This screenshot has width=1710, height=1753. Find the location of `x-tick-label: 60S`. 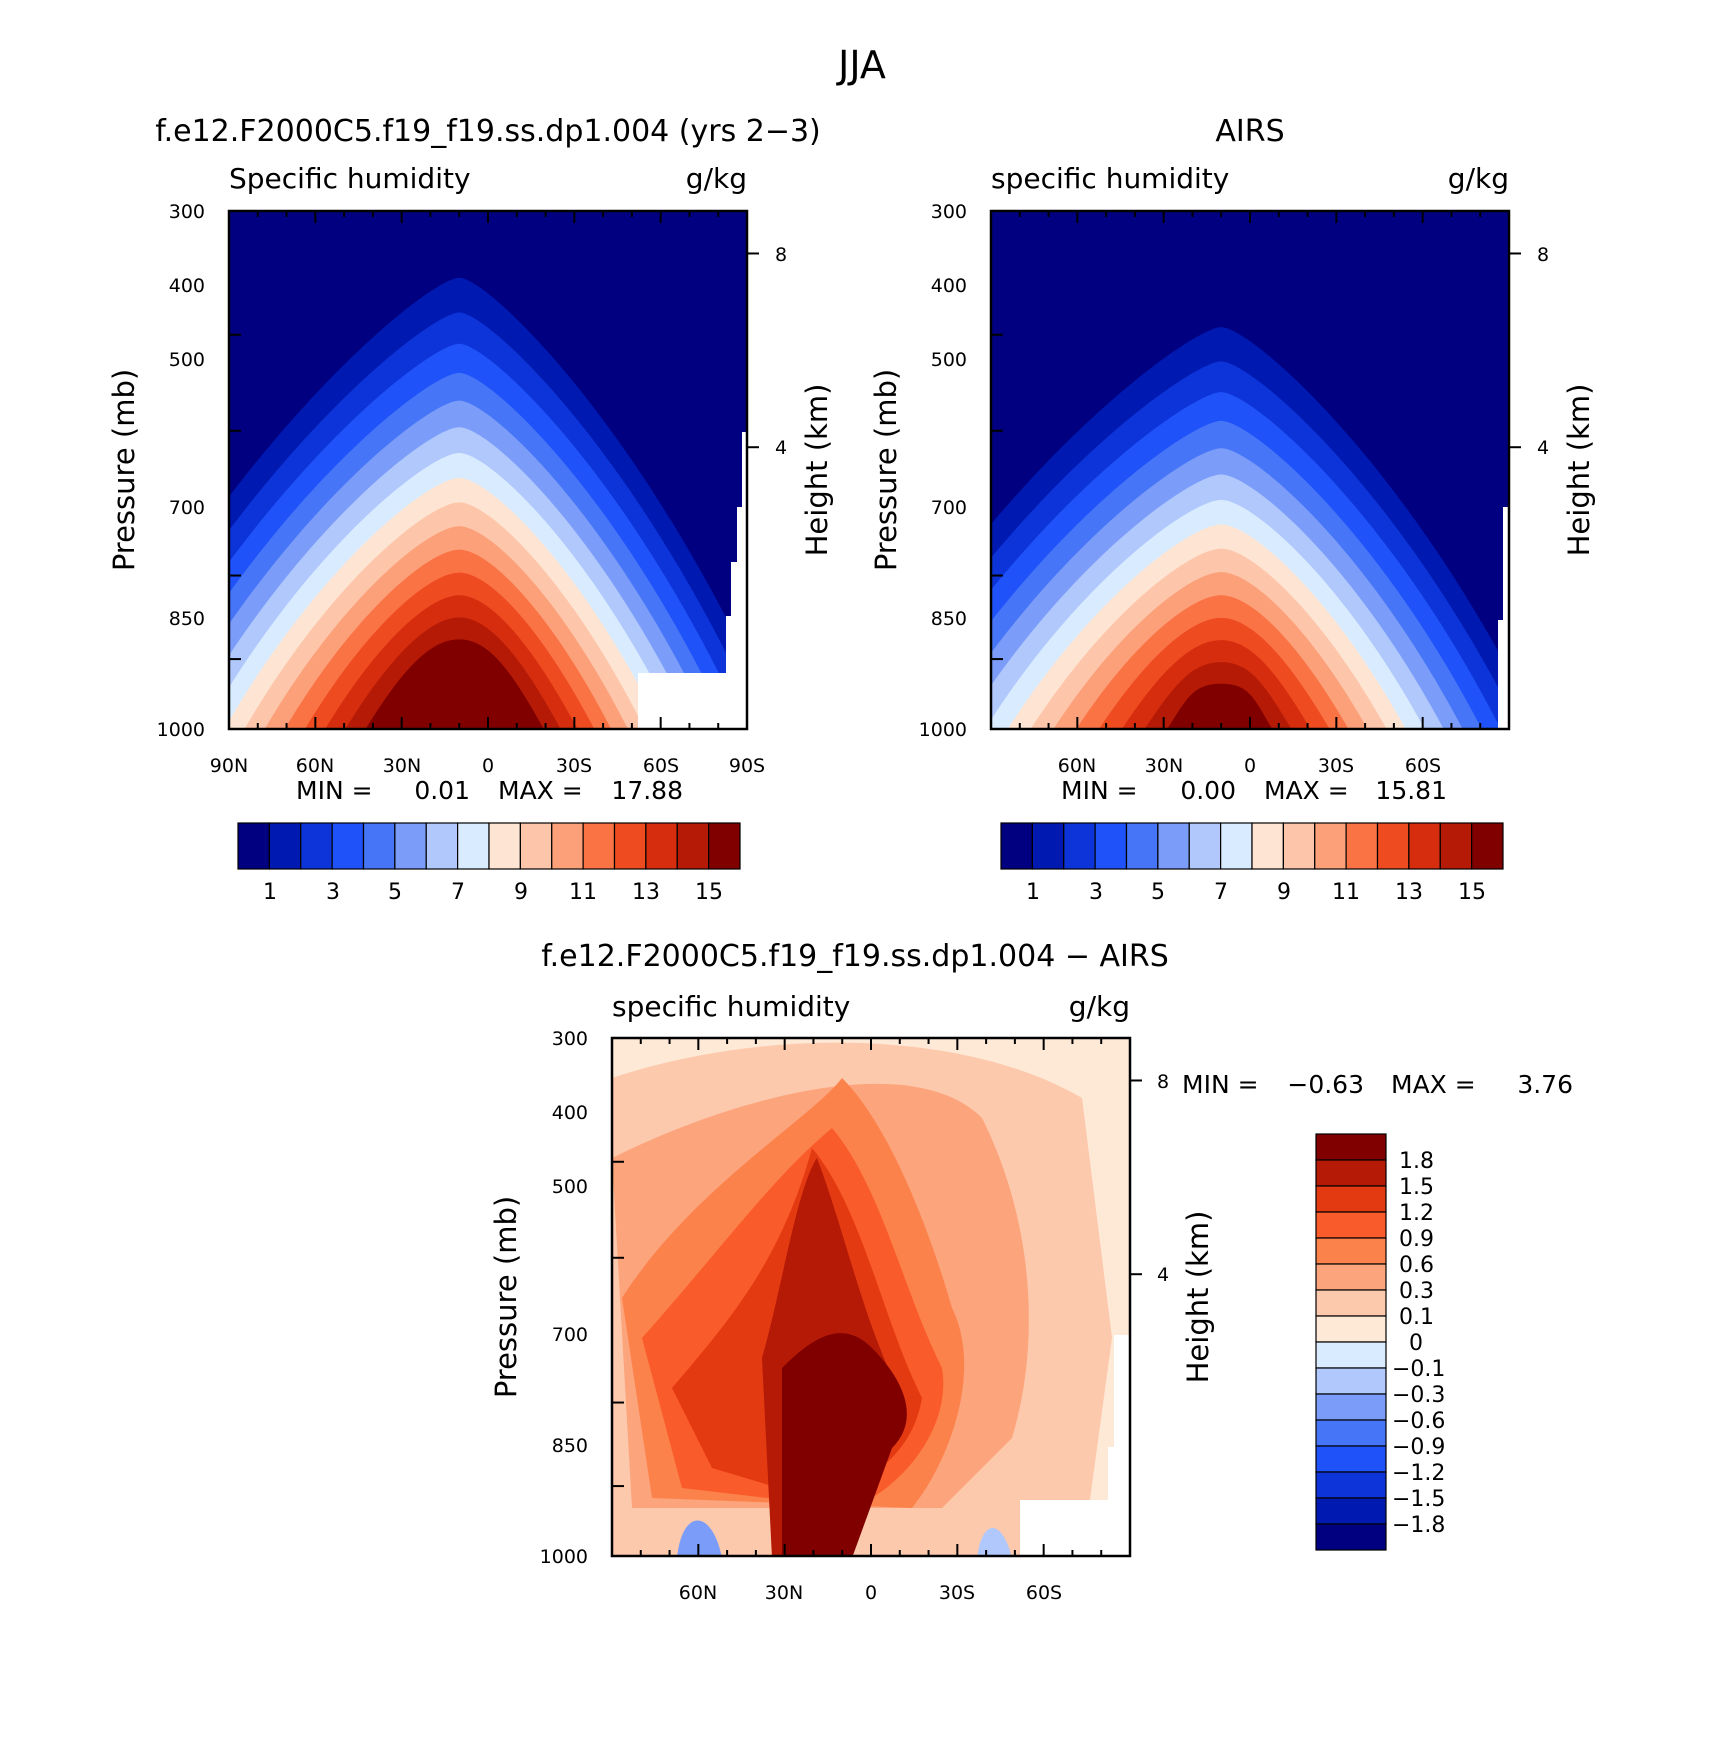

x-tick-label: 60S is located at coordinates (661, 766).